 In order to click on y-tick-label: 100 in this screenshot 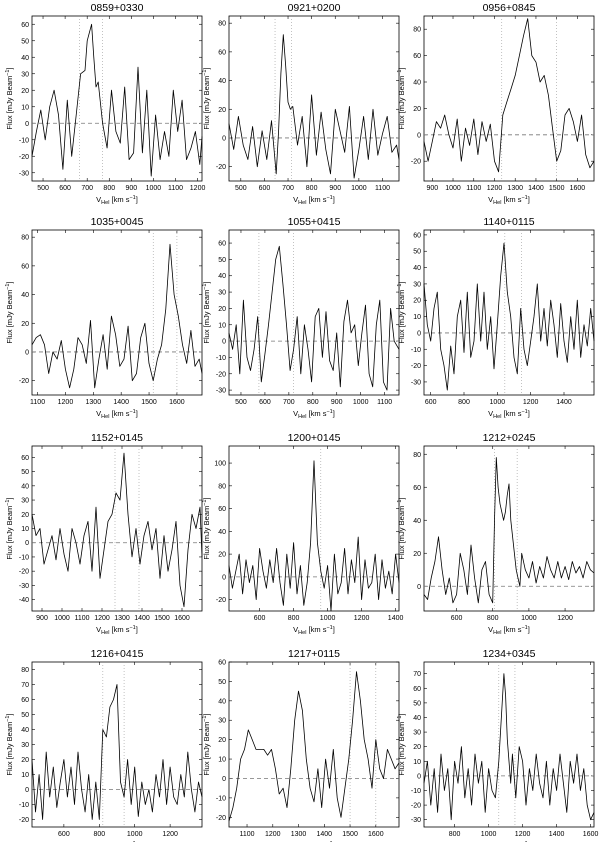, I will do `click(220, 464)`.